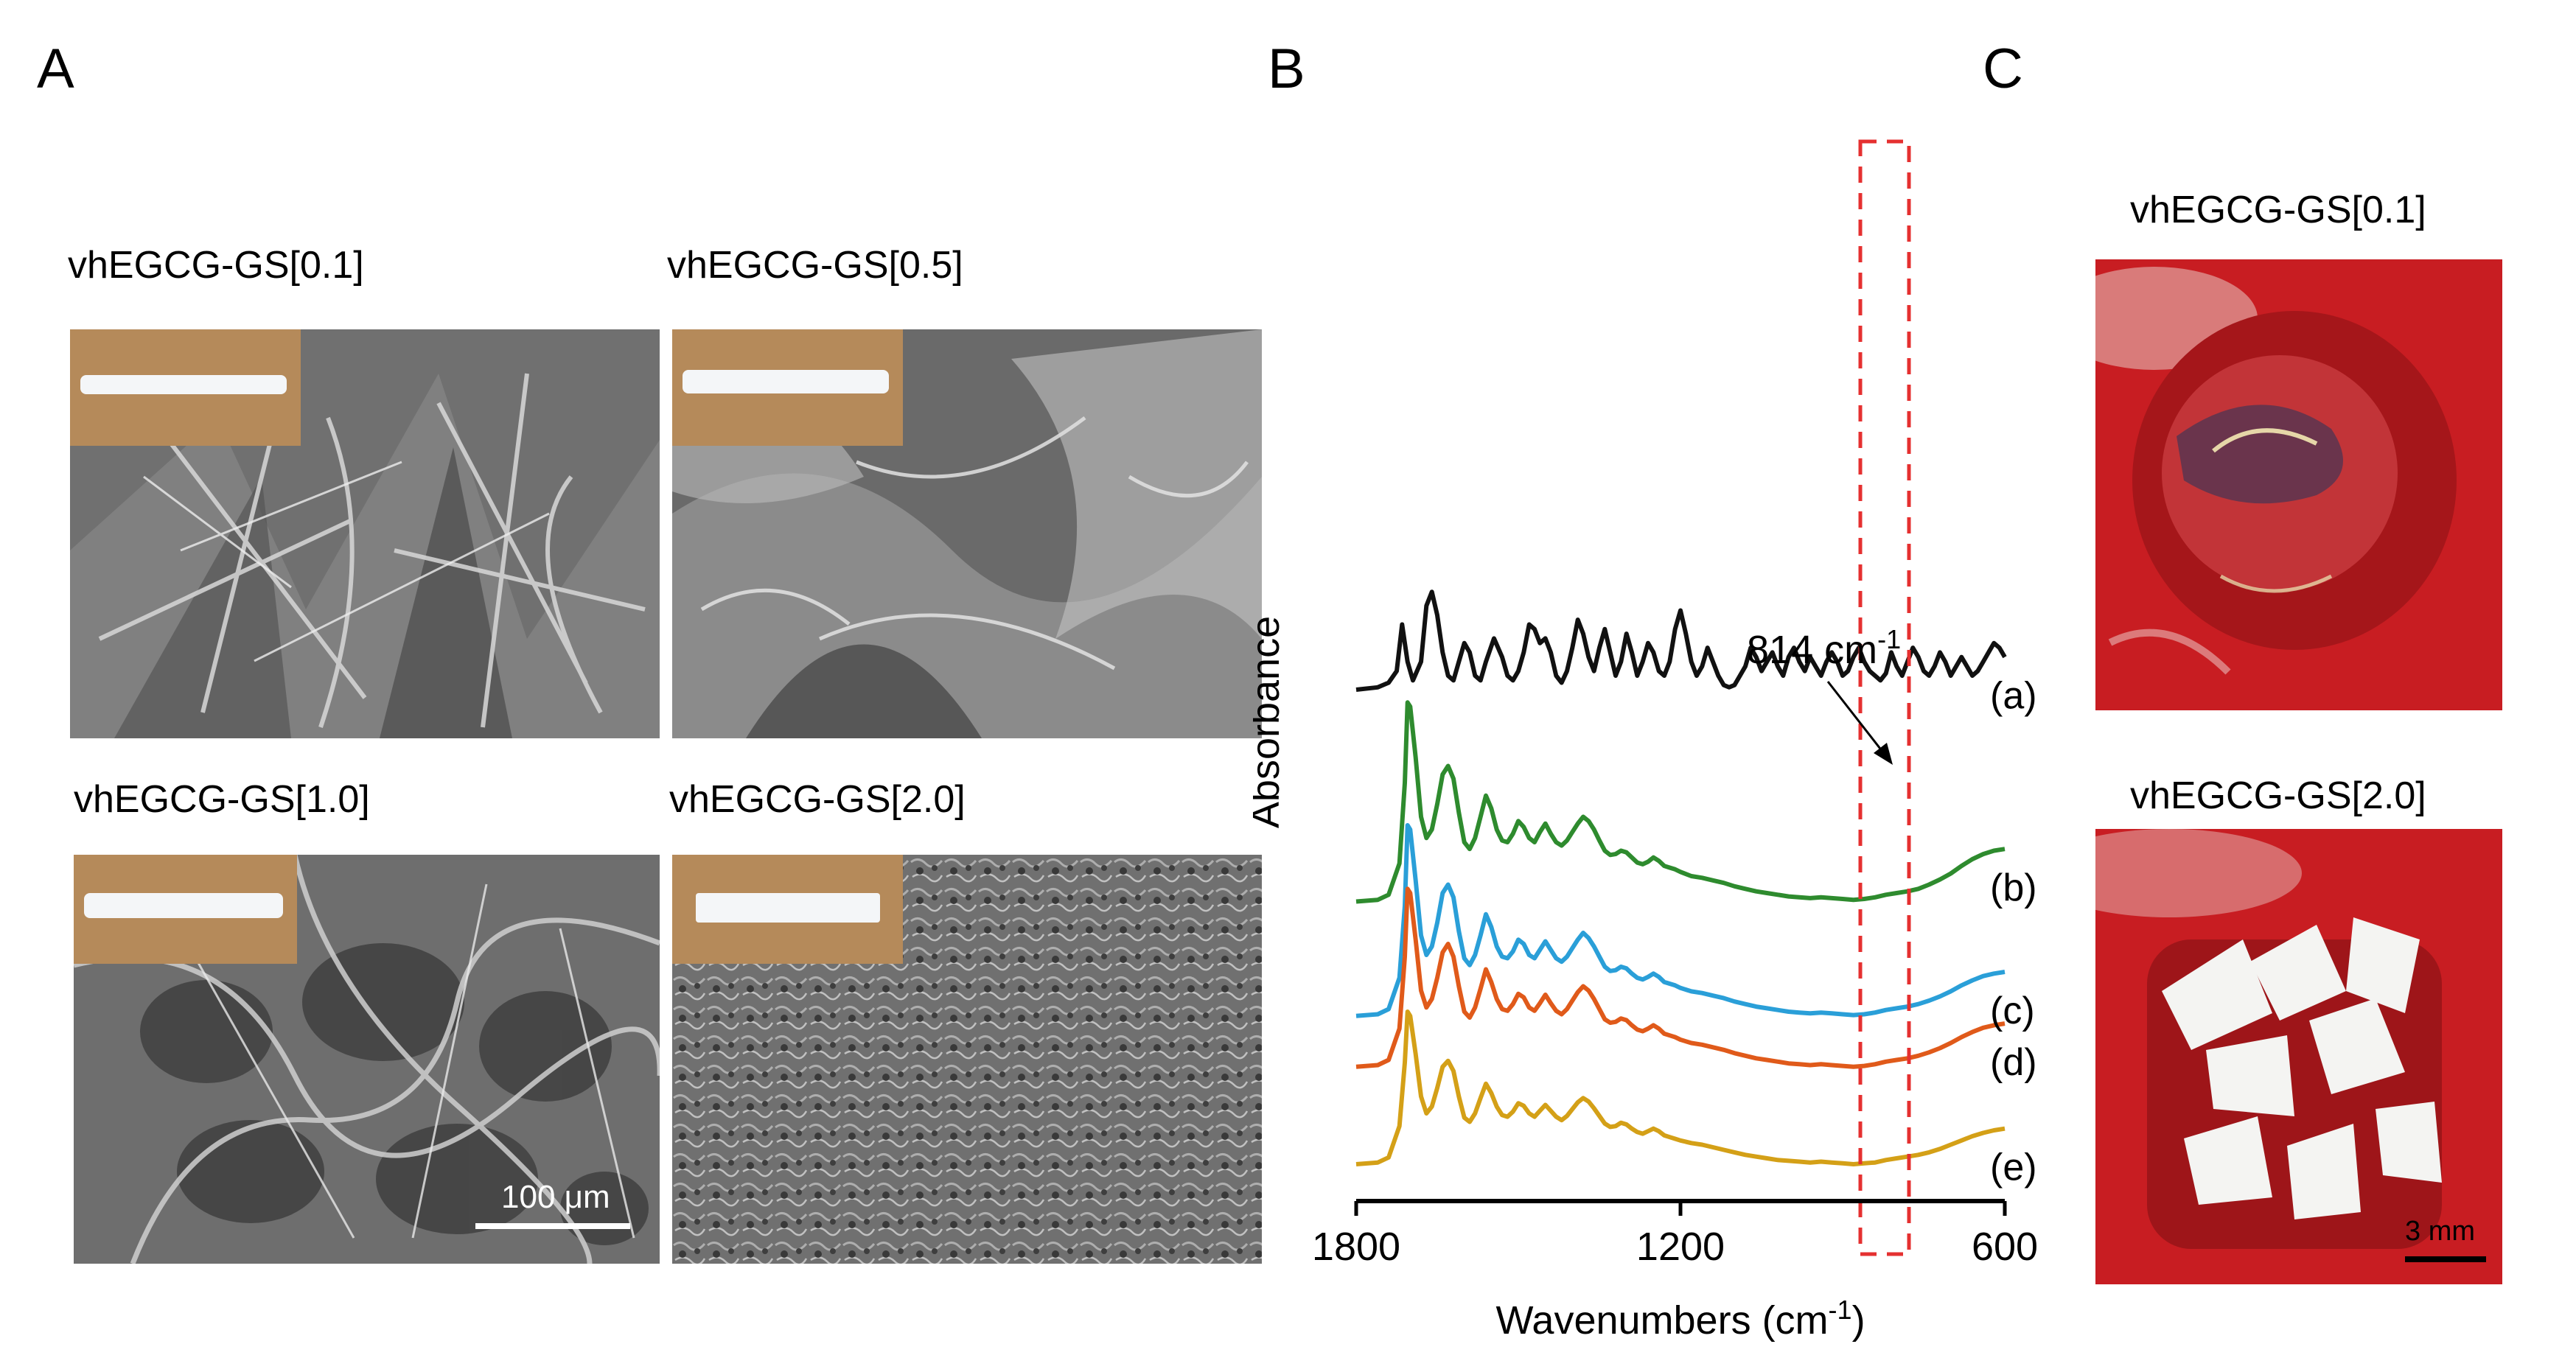  Describe the element at coordinates (2013, 932) in the screenshot. I see `curve-labels: (a) (b) (c) (d) (e)` at that location.